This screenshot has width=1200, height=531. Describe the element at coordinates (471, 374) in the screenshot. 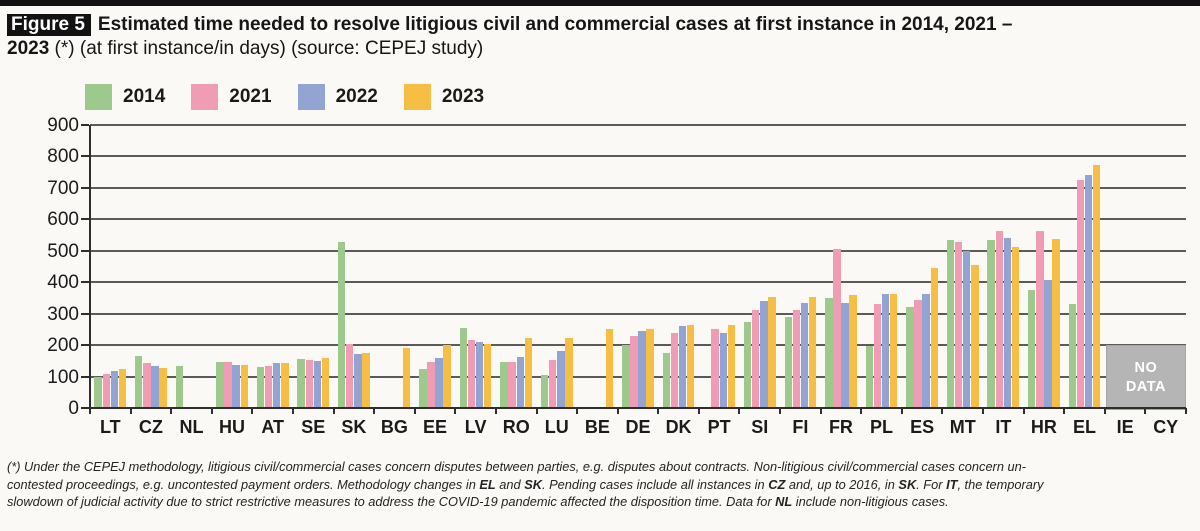

I see `bar-LV-2021` at that location.